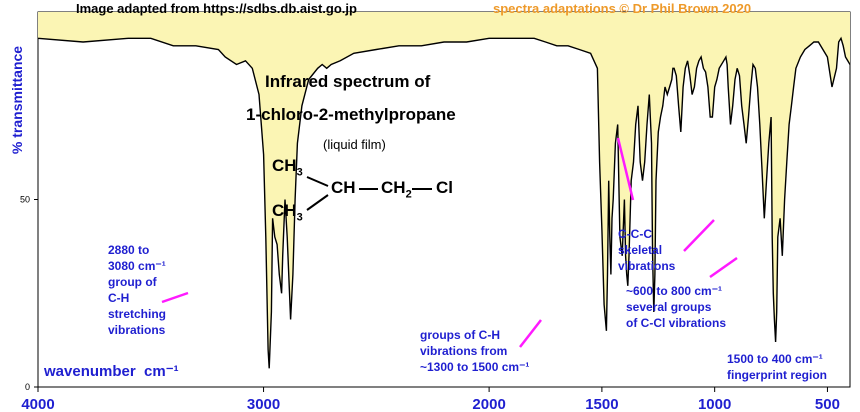 This screenshot has width=860, height=412. I want to click on x-tick-label: 3000, so click(263, 404).